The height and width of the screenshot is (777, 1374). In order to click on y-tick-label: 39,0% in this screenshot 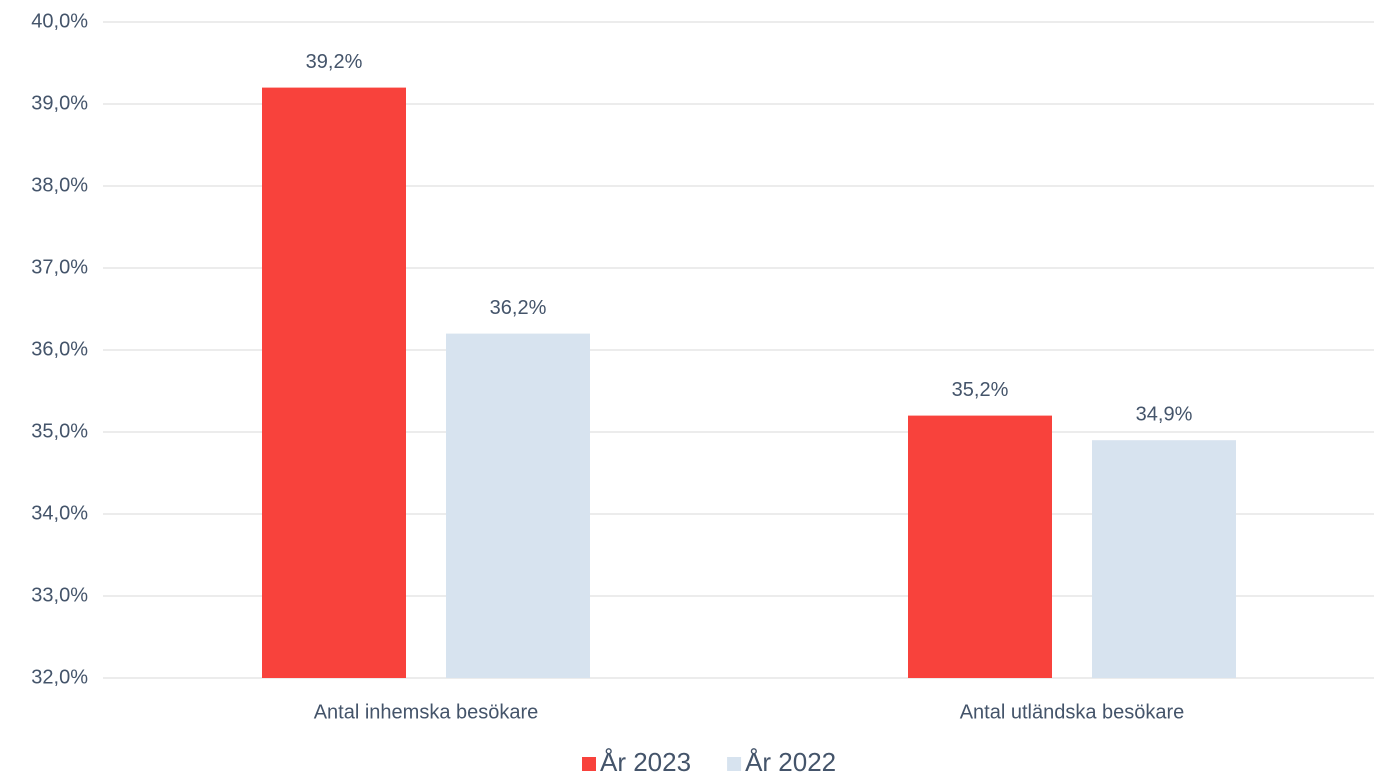, I will do `click(59, 103)`.